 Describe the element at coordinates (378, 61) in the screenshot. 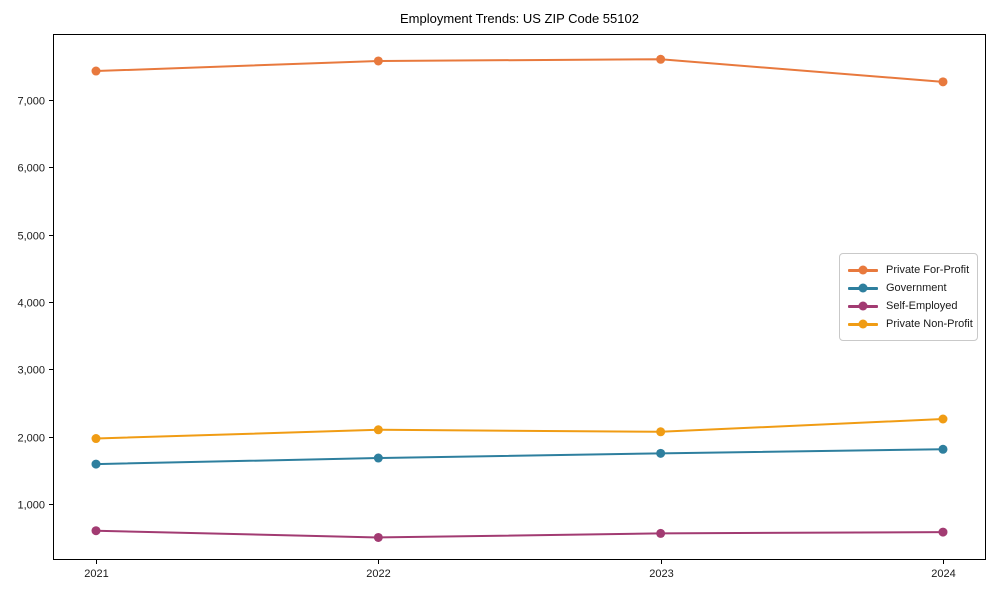

I see `data-point-private-for-profit-2022` at that location.